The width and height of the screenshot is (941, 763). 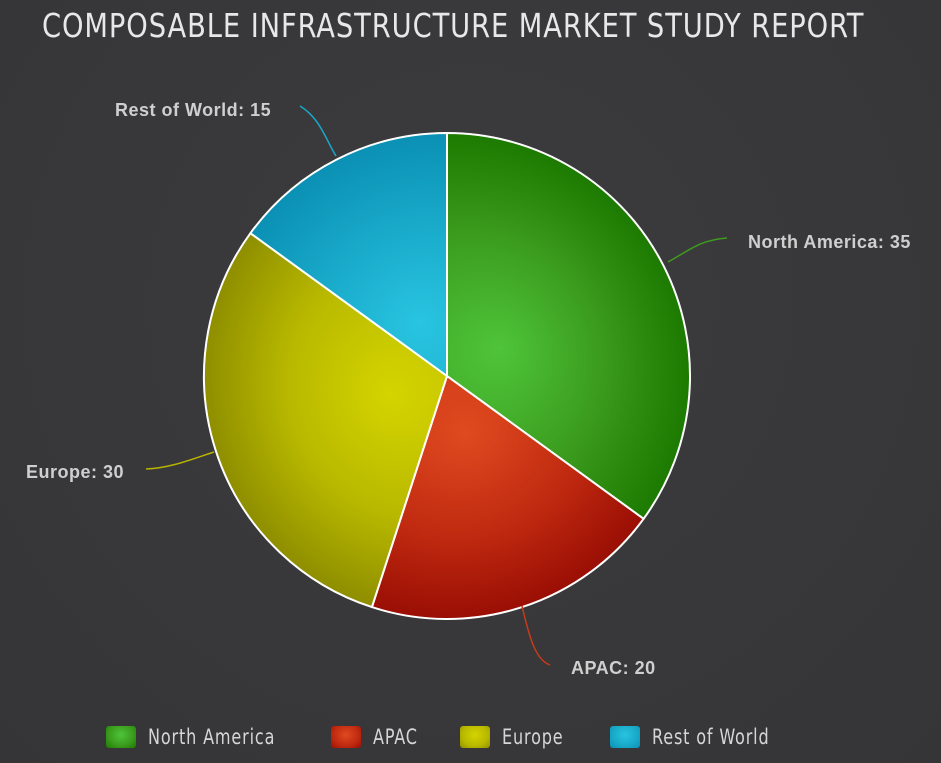 What do you see at coordinates (346, 737) in the screenshot?
I see `legend-swatch-apac` at bounding box center [346, 737].